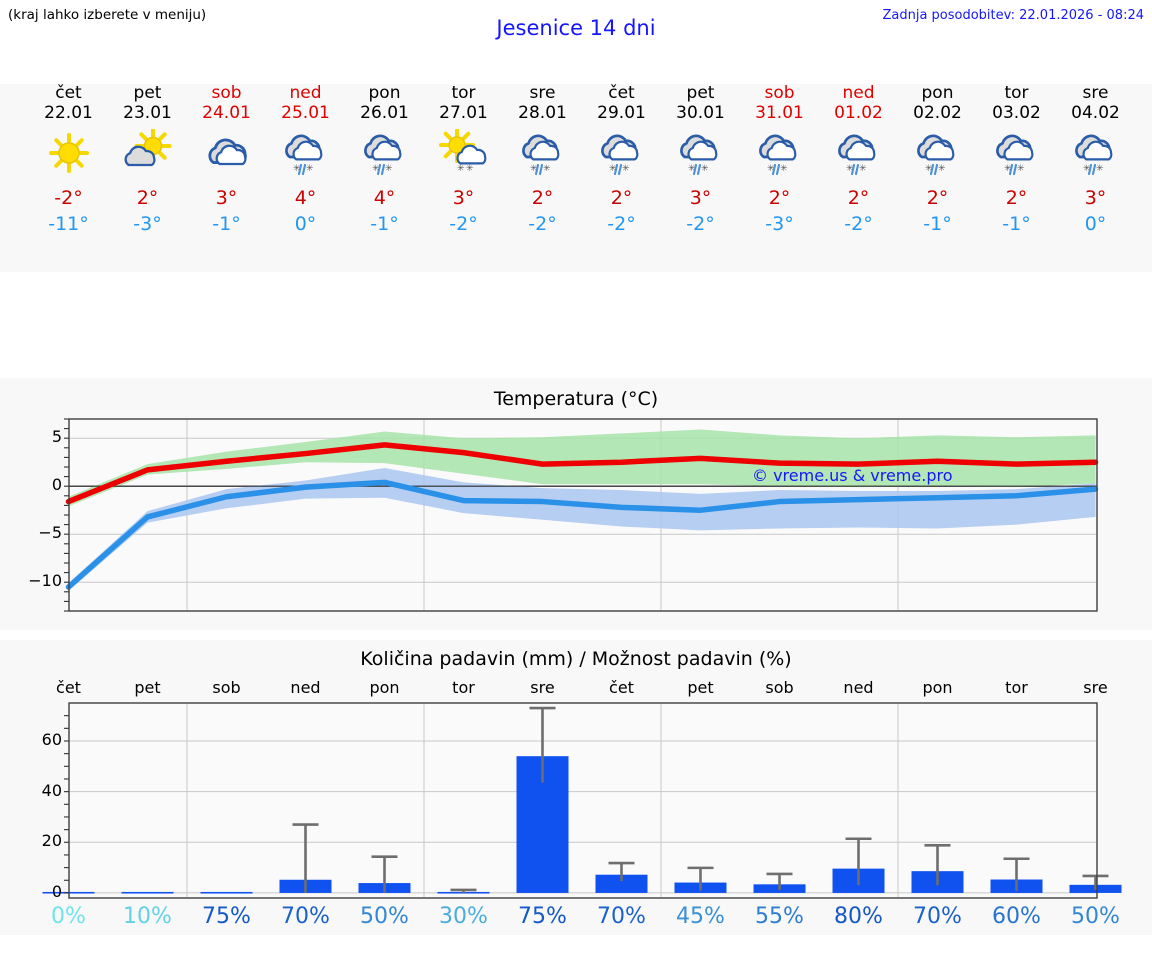  I want to click on precip-day-label: sob, so click(779, 687).